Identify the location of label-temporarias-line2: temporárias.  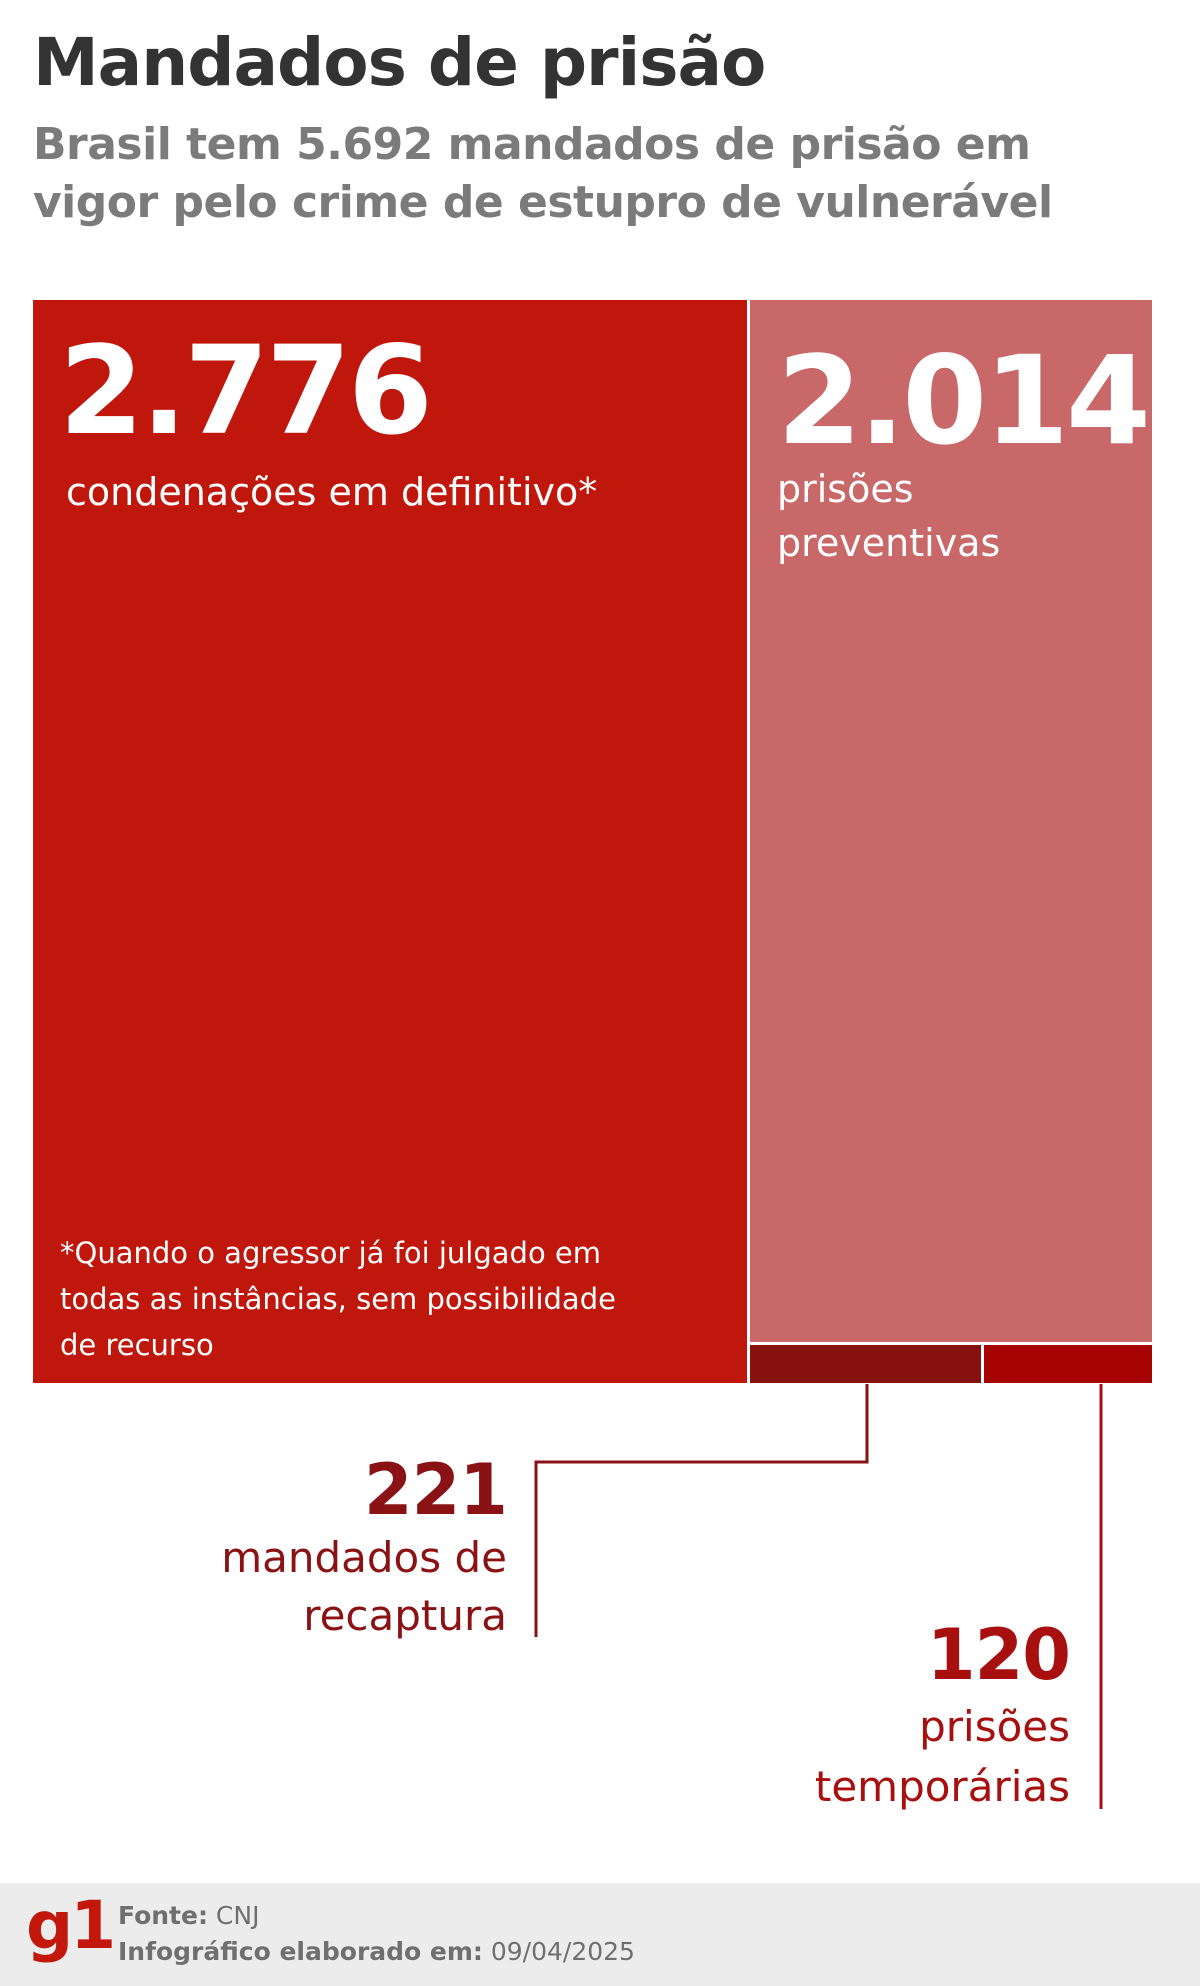
(942, 1786).